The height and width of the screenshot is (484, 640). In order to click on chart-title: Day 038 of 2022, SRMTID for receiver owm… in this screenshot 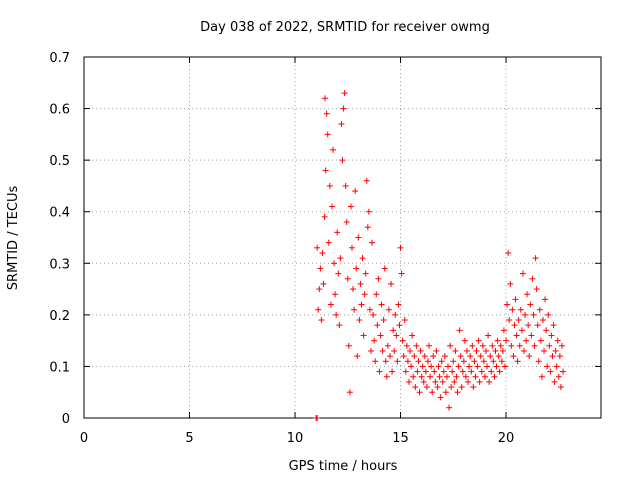, I will do `click(345, 27)`.